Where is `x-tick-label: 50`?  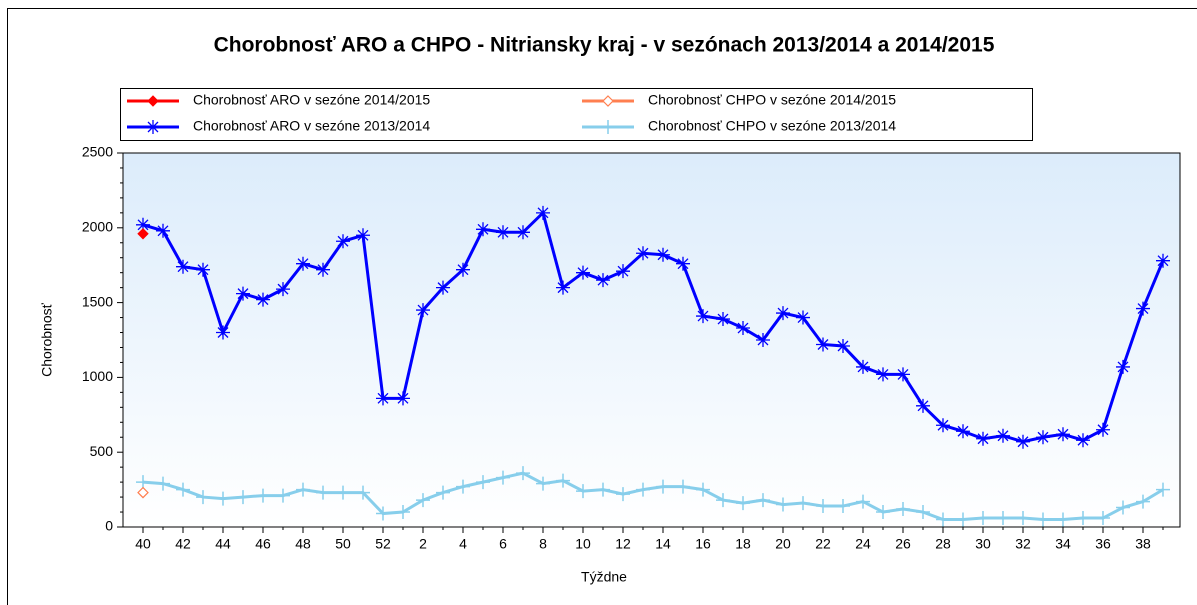 x-tick-label: 50 is located at coordinates (343, 544).